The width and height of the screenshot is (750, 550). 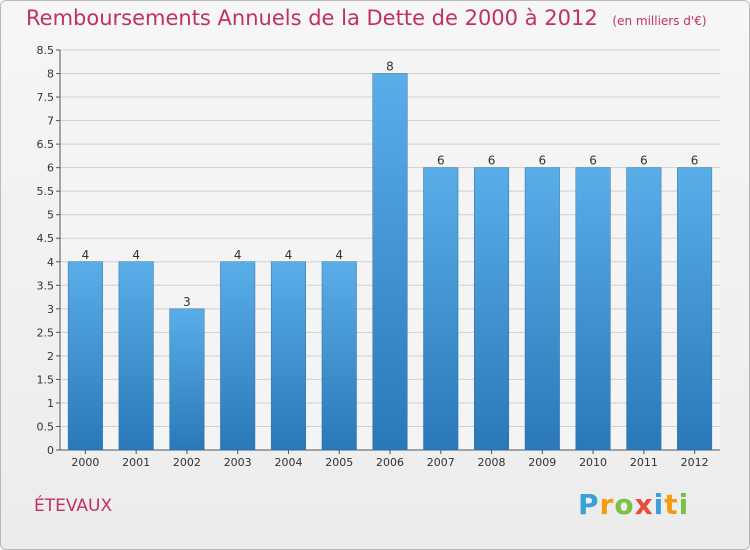 What do you see at coordinates (542, 462) in the screenshot?
I see `x-tick-label: 2009` at bounding box center [542, 462].